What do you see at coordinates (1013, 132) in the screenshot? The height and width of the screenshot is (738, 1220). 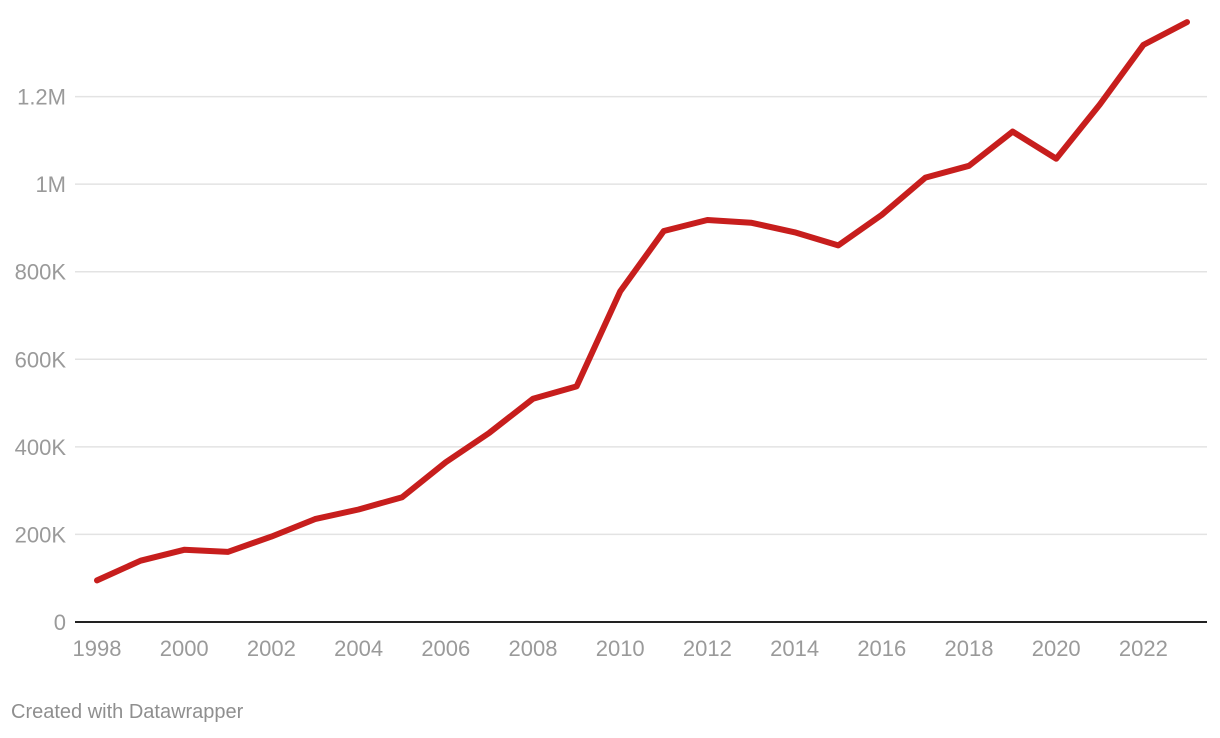 I see `data-point-2019` at bounding box center [1013, 132].